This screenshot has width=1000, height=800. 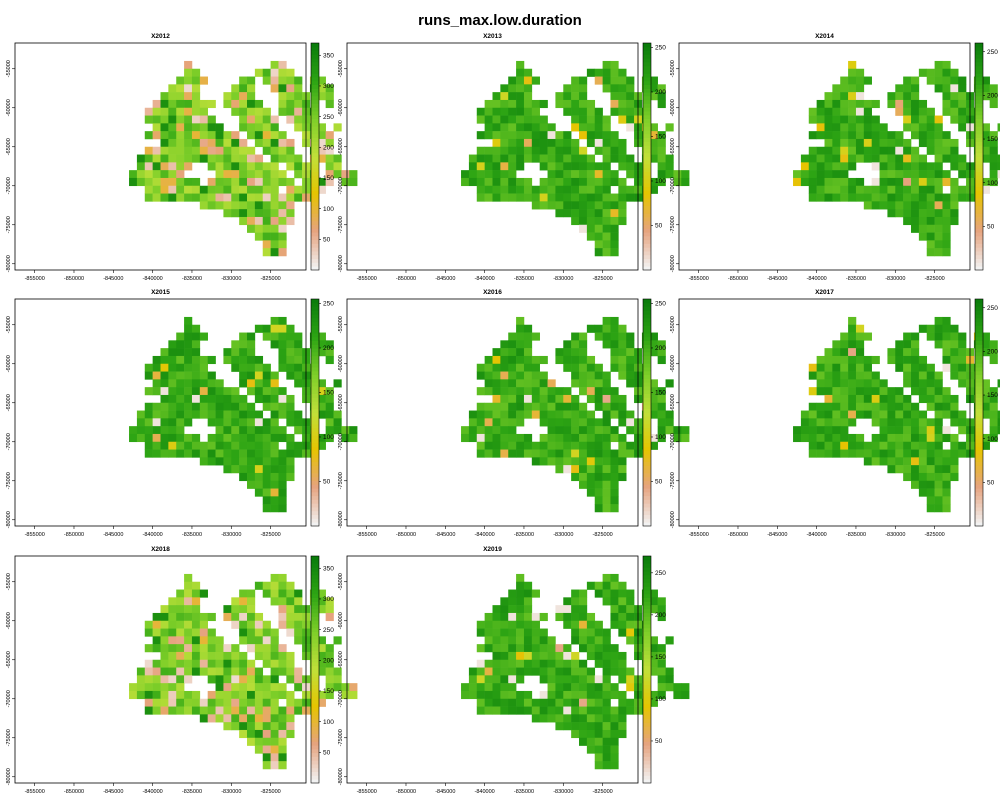 What do you see at coordinates (673, 146) in the screenshot?
I see `y-tick-label: -65000` at bounding box center [673, 146].